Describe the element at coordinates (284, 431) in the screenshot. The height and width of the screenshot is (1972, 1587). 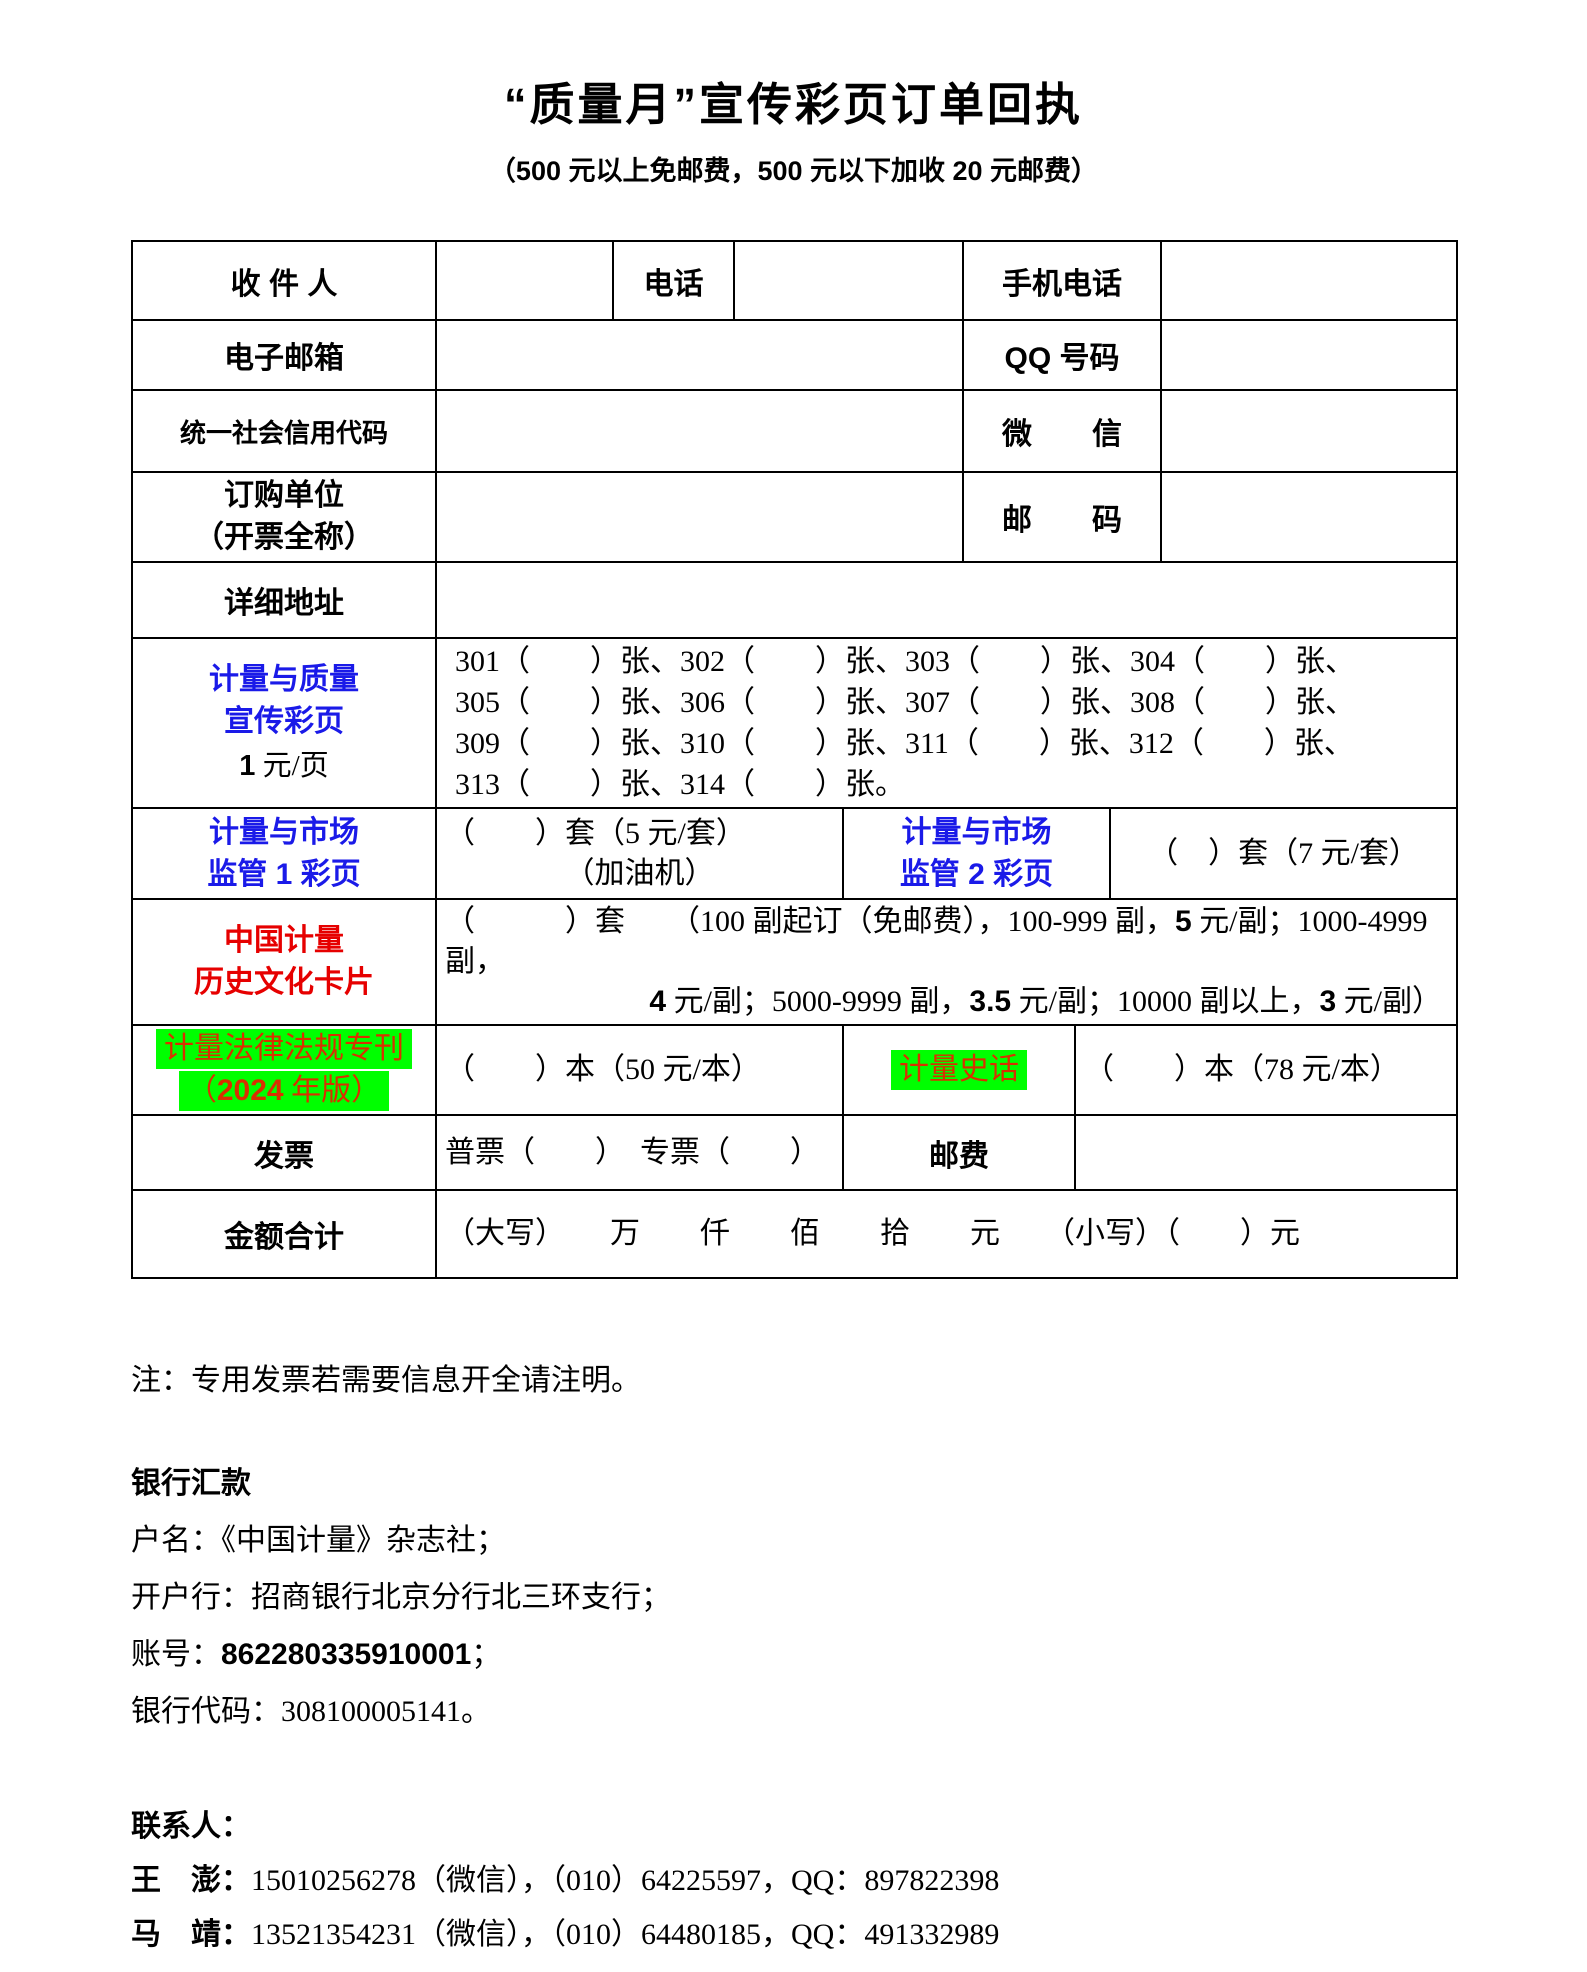
I see `credit-code-label: 统一社会信用代码` at that location.